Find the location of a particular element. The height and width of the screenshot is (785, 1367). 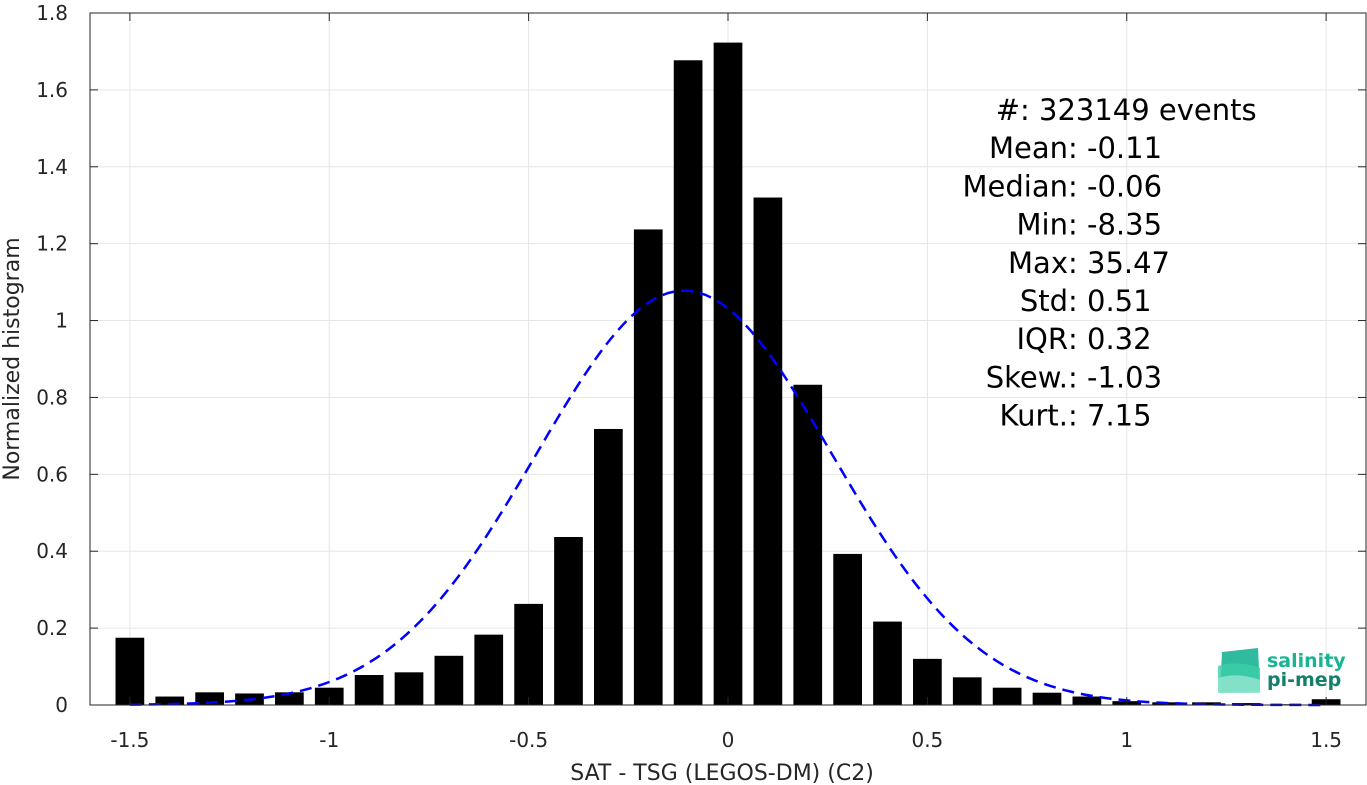

stat-value: : 323149 events is located at coordinates (1138, 110).